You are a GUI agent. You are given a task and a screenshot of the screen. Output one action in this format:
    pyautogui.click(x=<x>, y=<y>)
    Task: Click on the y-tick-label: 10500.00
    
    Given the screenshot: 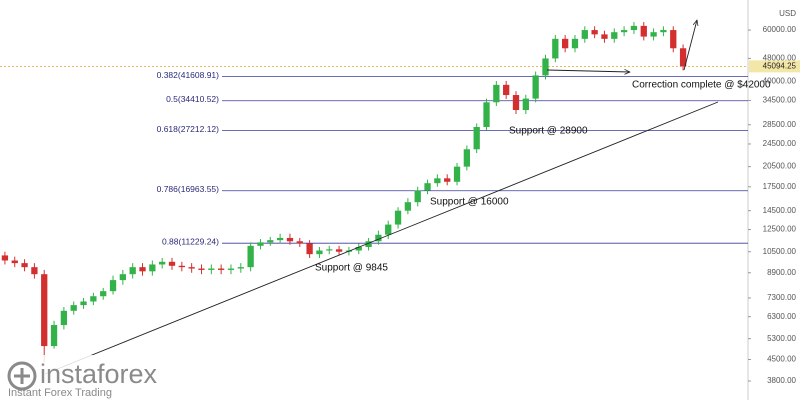 What is the action you would take?
    pyautogui.click(x=780, y=251)
    